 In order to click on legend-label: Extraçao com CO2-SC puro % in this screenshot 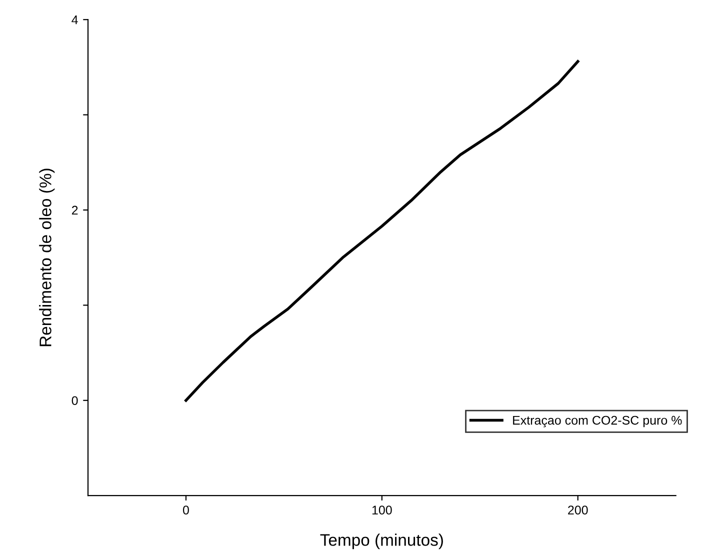, I will do `click(597, 422)`.